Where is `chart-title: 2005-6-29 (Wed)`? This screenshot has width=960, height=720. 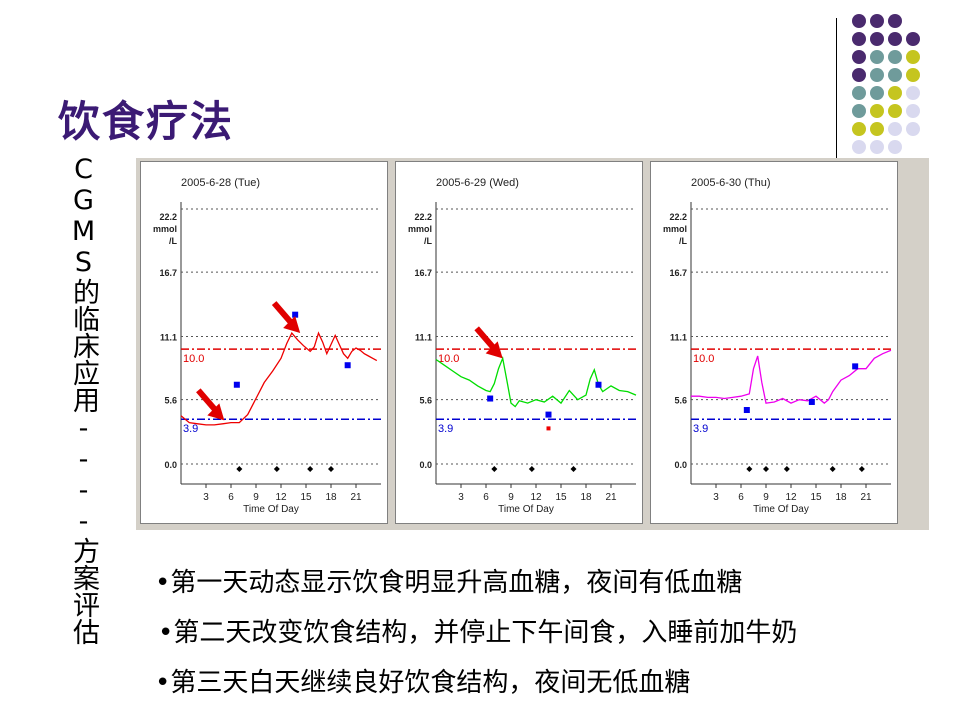
chart-title: 2005-6-29 (Wed) is located at coordinates (477, 183).